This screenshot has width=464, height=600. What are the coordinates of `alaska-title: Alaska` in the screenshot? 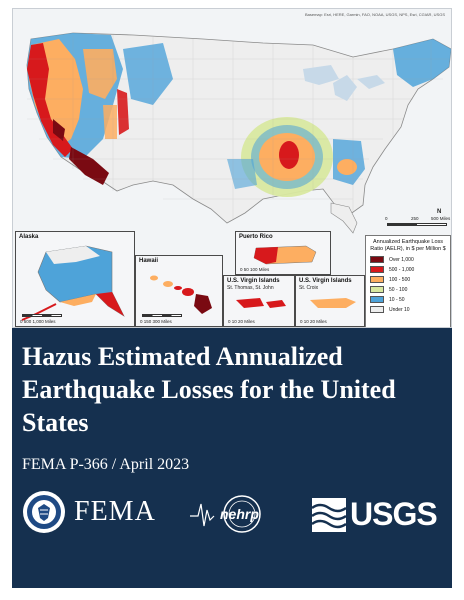 It's located at (29, 237).